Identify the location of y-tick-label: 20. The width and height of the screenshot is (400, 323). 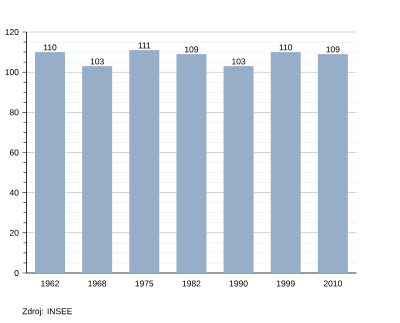
(14, 233).